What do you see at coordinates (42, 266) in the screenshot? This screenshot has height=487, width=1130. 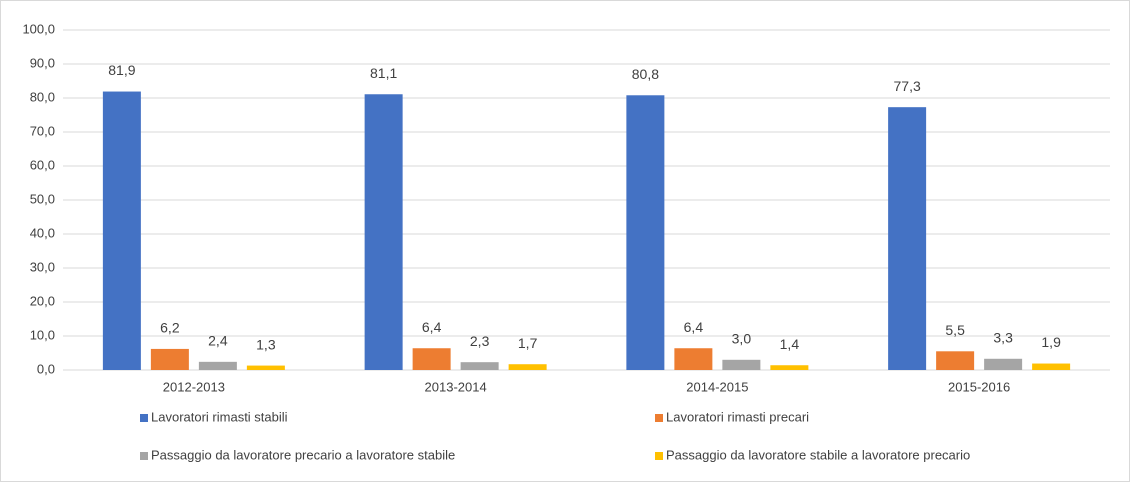 I see `y-tick-label: 30,0` at bounding box center [42, 266].